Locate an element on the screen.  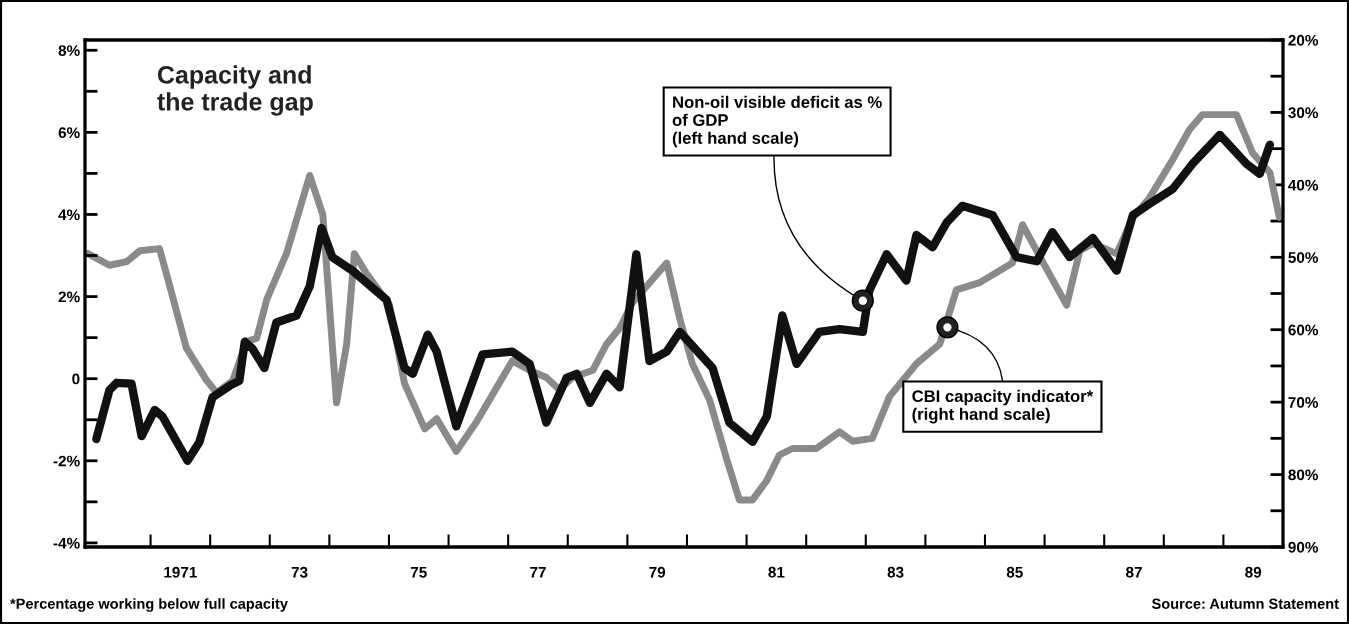
annotation: Non-oil visible deficit as % of GDP (left hand scale) is located at coordinates (777, 121).